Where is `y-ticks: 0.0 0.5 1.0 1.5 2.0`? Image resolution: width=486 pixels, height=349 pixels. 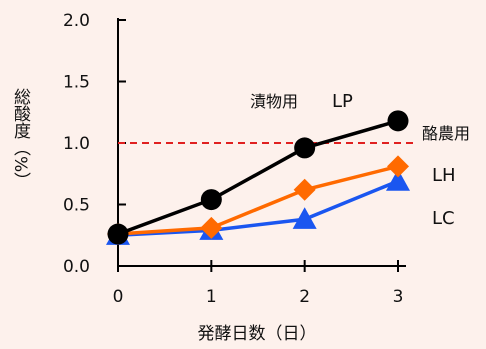
y-ticks: 0.0 0.5 1.0 1.5 2.0 is located at coordinates (94, 144).